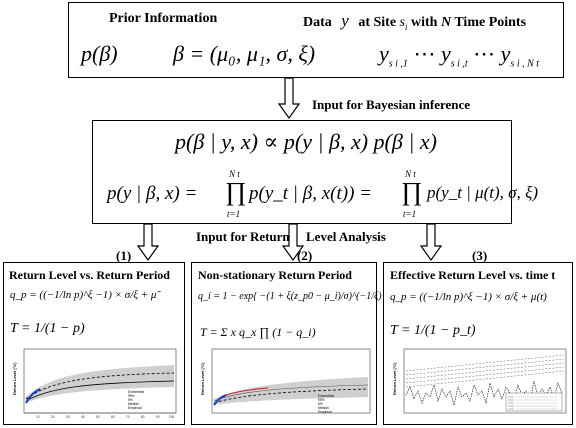  What do you see at coordinates (243, 236) in the screenshot?
I see `arrow-label-return-a: Input for Return` at bounding box center [243, 236].